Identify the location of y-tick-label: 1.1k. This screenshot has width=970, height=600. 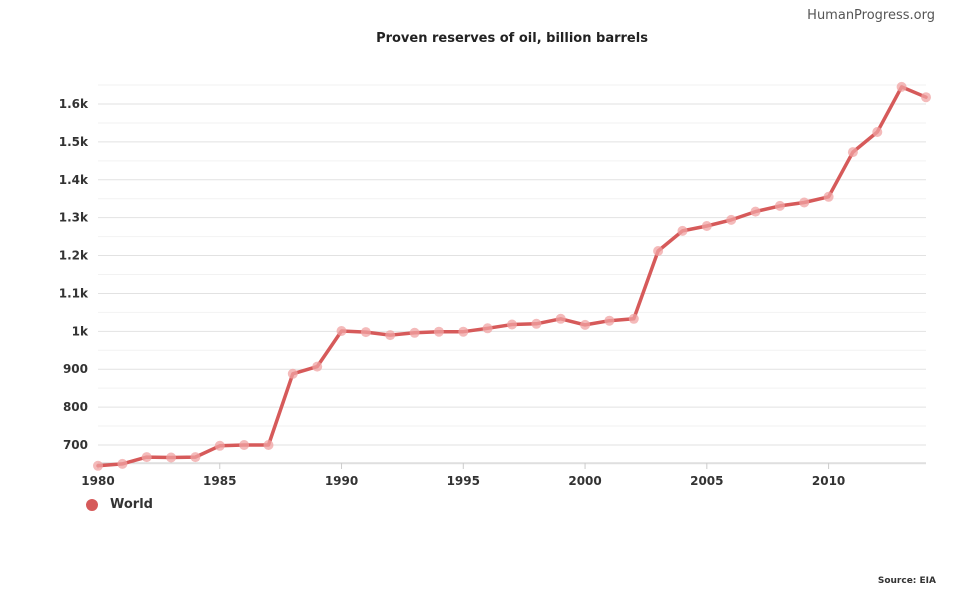
(74, 293).